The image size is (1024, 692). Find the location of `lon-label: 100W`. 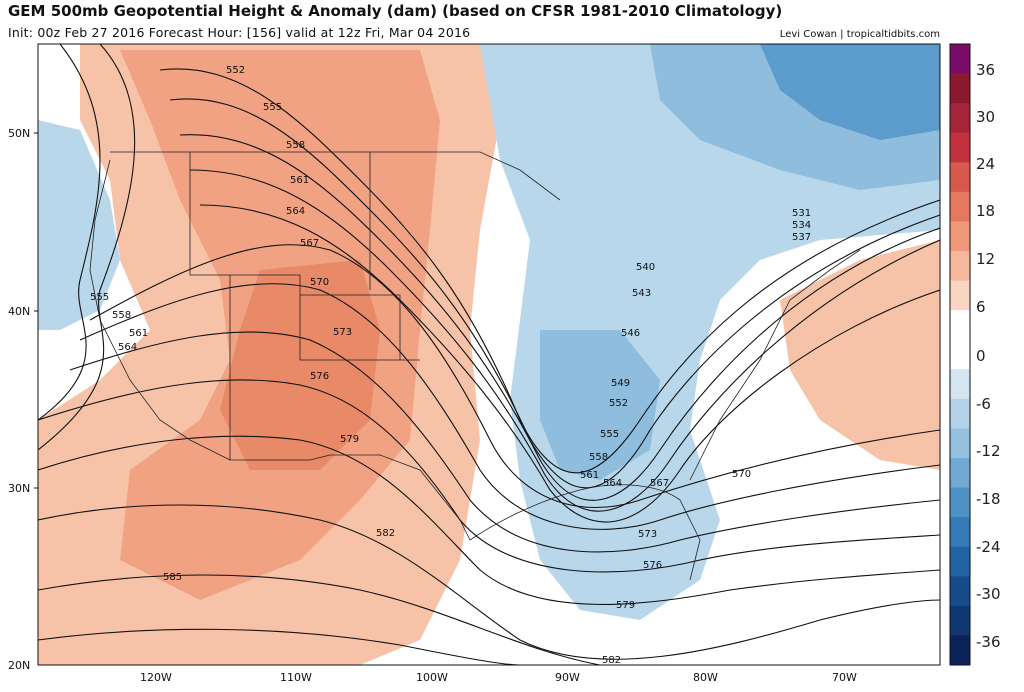

lon-label: 100W is located at coordinates (432, 677).